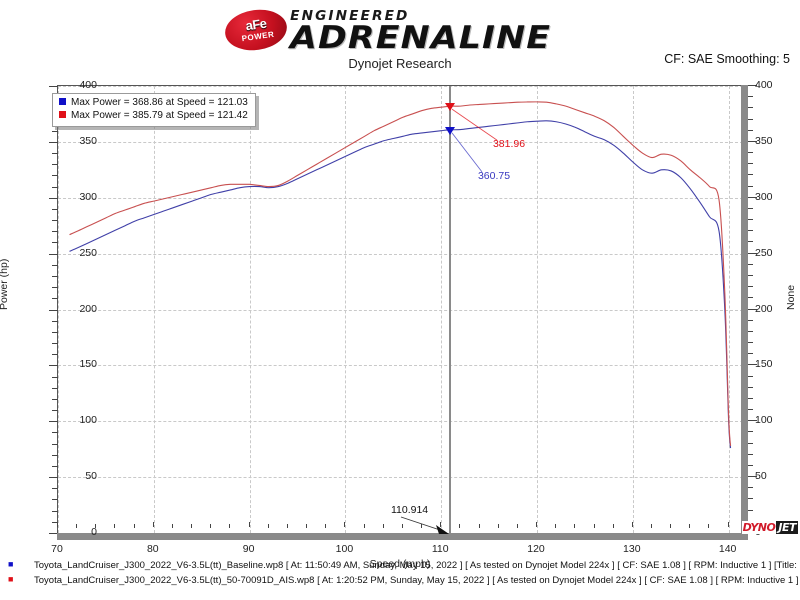 The height and width of the screenshot is (600, 800). Describe the element at coordinates (449, 107) in the screenshot. I see `cursor-marker-red` at that location.